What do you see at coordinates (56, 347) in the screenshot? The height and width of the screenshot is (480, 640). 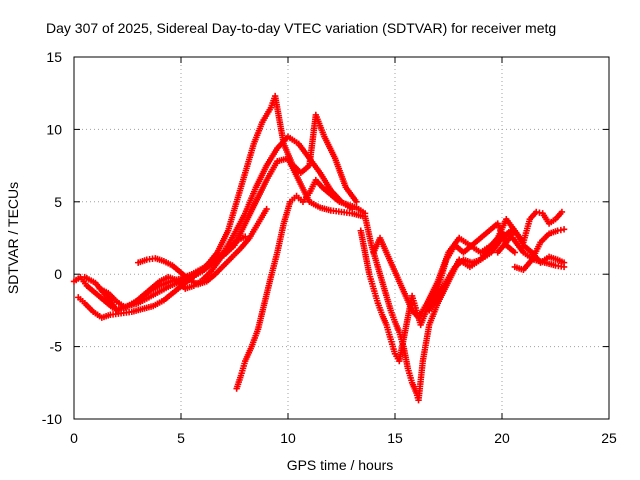 I see `y-tick-label: -5` at bounding box center [56, 347].